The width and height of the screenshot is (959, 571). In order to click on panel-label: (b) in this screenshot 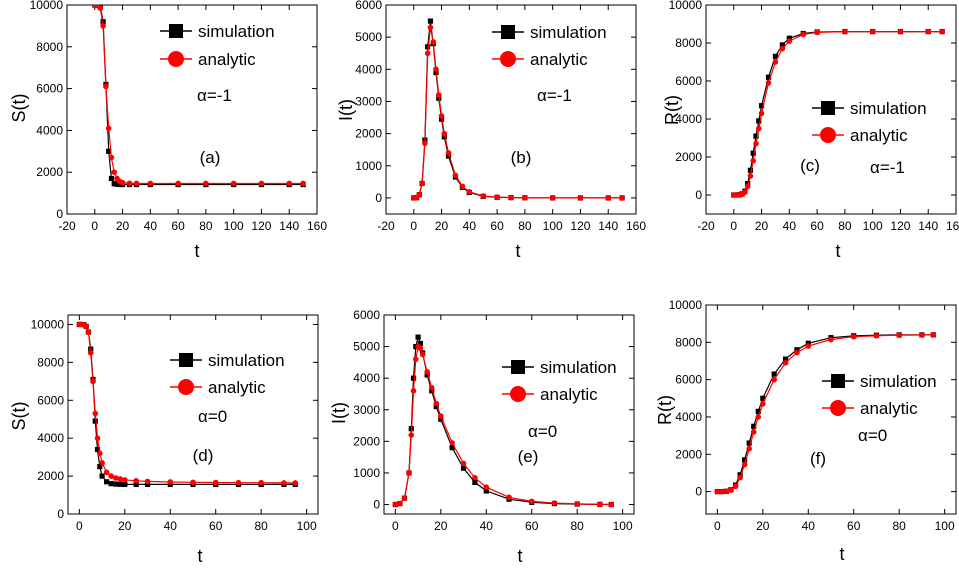, I will do `click(521, 157)`.